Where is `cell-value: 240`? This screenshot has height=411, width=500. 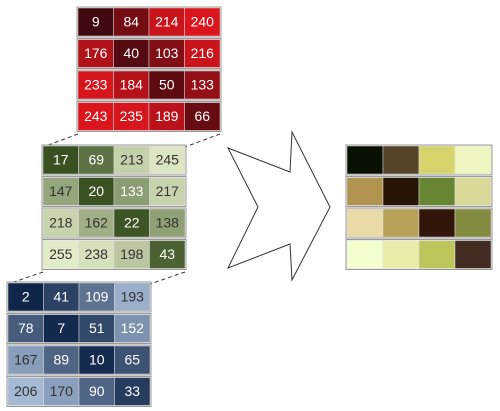 cell-value: 240 is located at coordinates (203, 22).